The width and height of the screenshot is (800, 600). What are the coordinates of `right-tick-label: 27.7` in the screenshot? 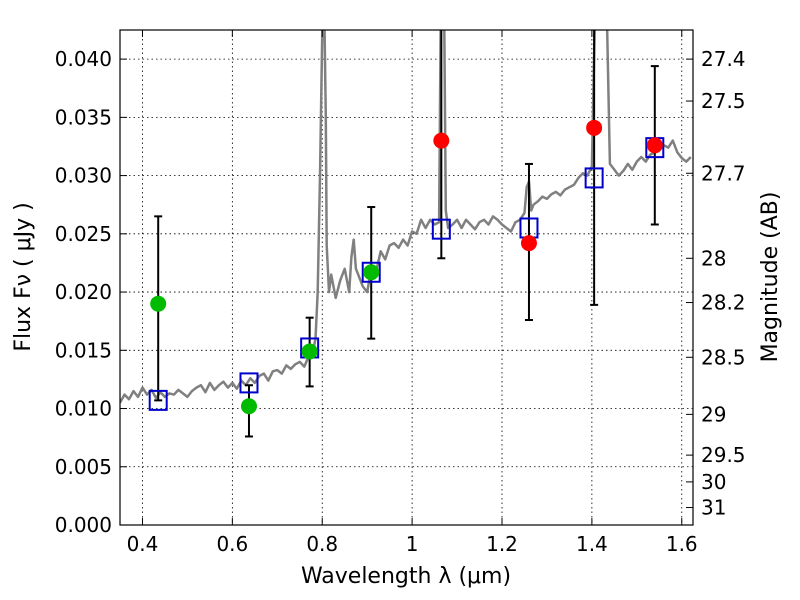 It's located at (723, 173).